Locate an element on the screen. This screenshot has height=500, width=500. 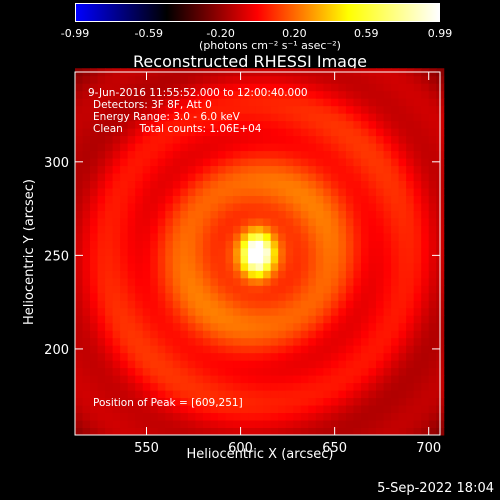
annotation-detectors: Detectors: 3F 8F, Att 0 is located at coordinates (152, 105).